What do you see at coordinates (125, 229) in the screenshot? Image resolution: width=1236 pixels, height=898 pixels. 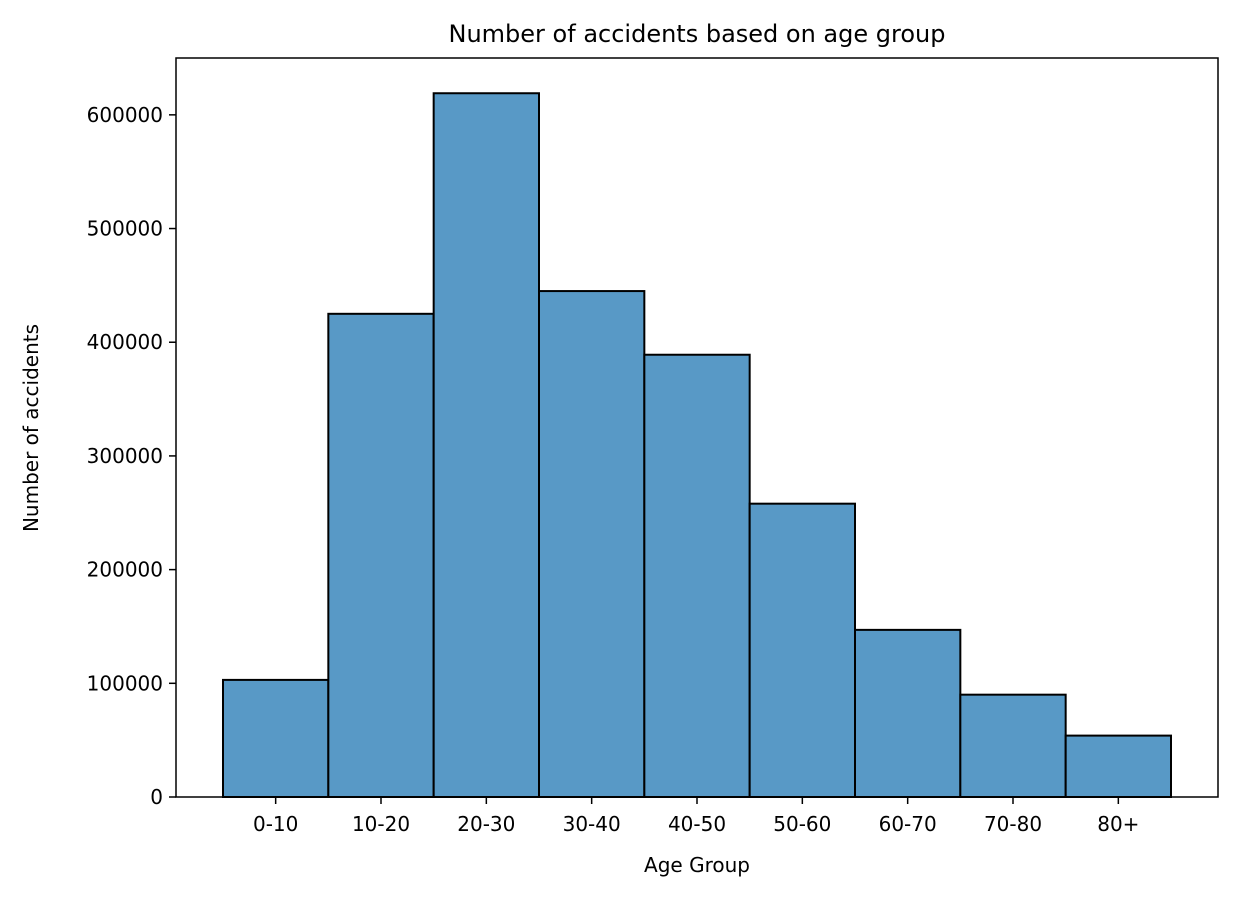 I see `y-tick-label: 500000` at bounding box center [125, 229].